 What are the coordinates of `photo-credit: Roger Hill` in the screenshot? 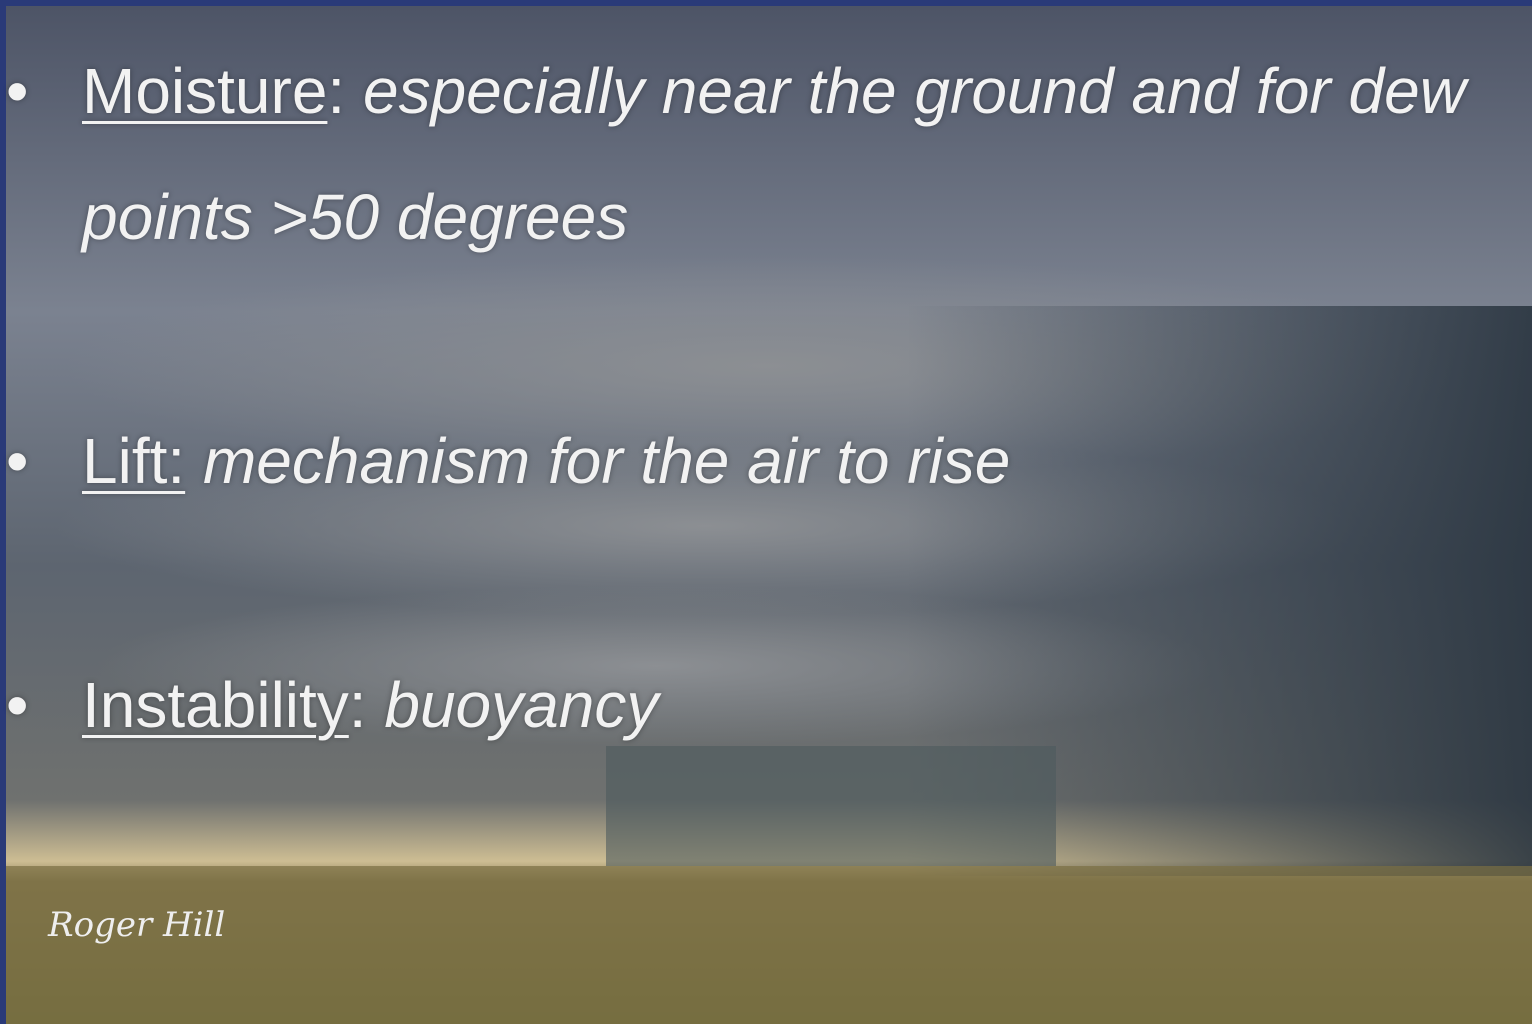 It's located at (137, 925).